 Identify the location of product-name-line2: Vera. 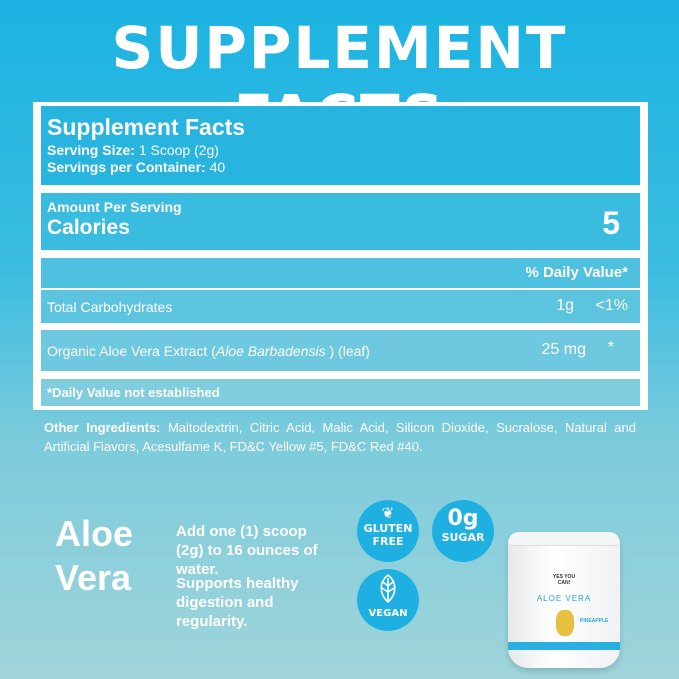
(93, 577).